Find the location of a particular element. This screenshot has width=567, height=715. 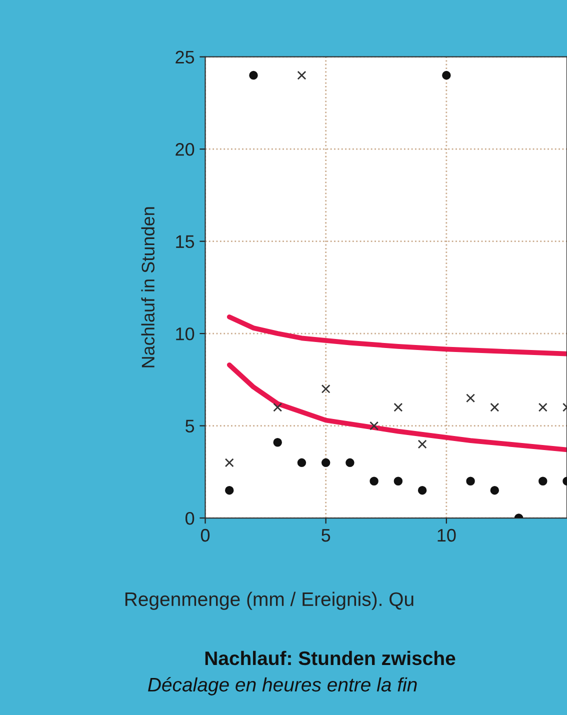

y-tick-label: 25 is located at coordinates (185, 57).